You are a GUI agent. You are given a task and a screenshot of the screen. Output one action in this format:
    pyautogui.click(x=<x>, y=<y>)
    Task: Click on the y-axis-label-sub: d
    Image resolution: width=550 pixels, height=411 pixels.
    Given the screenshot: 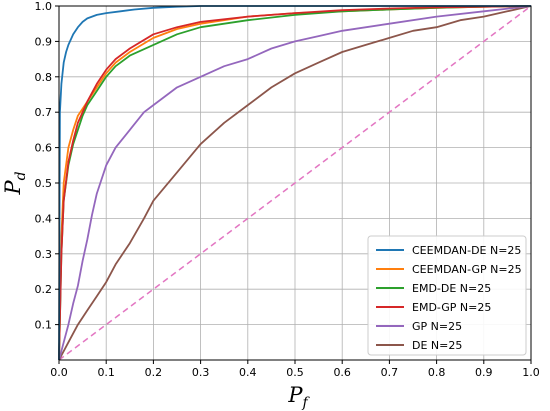 What is the action you would take?
    pyautogui.click(x=21, y=175)
    